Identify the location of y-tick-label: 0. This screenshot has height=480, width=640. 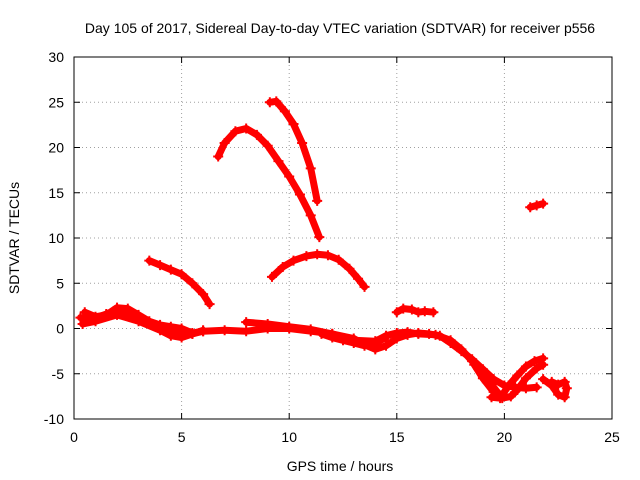
(60, 329).